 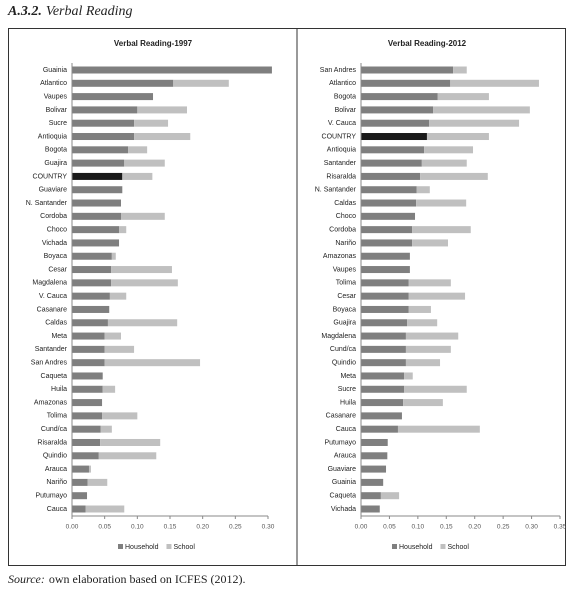 I want to click on category-label: Choco, so click(x=57, y=229).